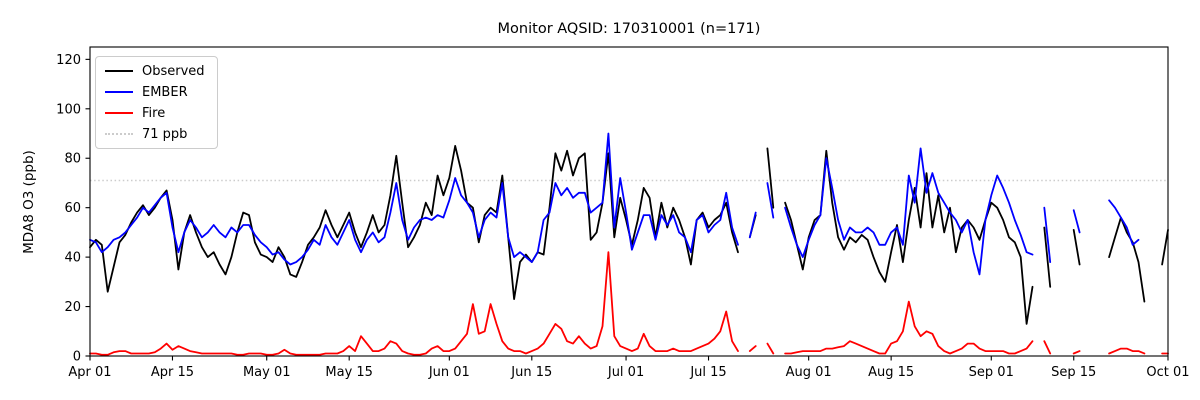 This screenshot has height=400, width=1200. What do you see at coordinates (165, 92) in the screenshot?
I see `legend-label: EMBER` at bounding box center [165, 92].